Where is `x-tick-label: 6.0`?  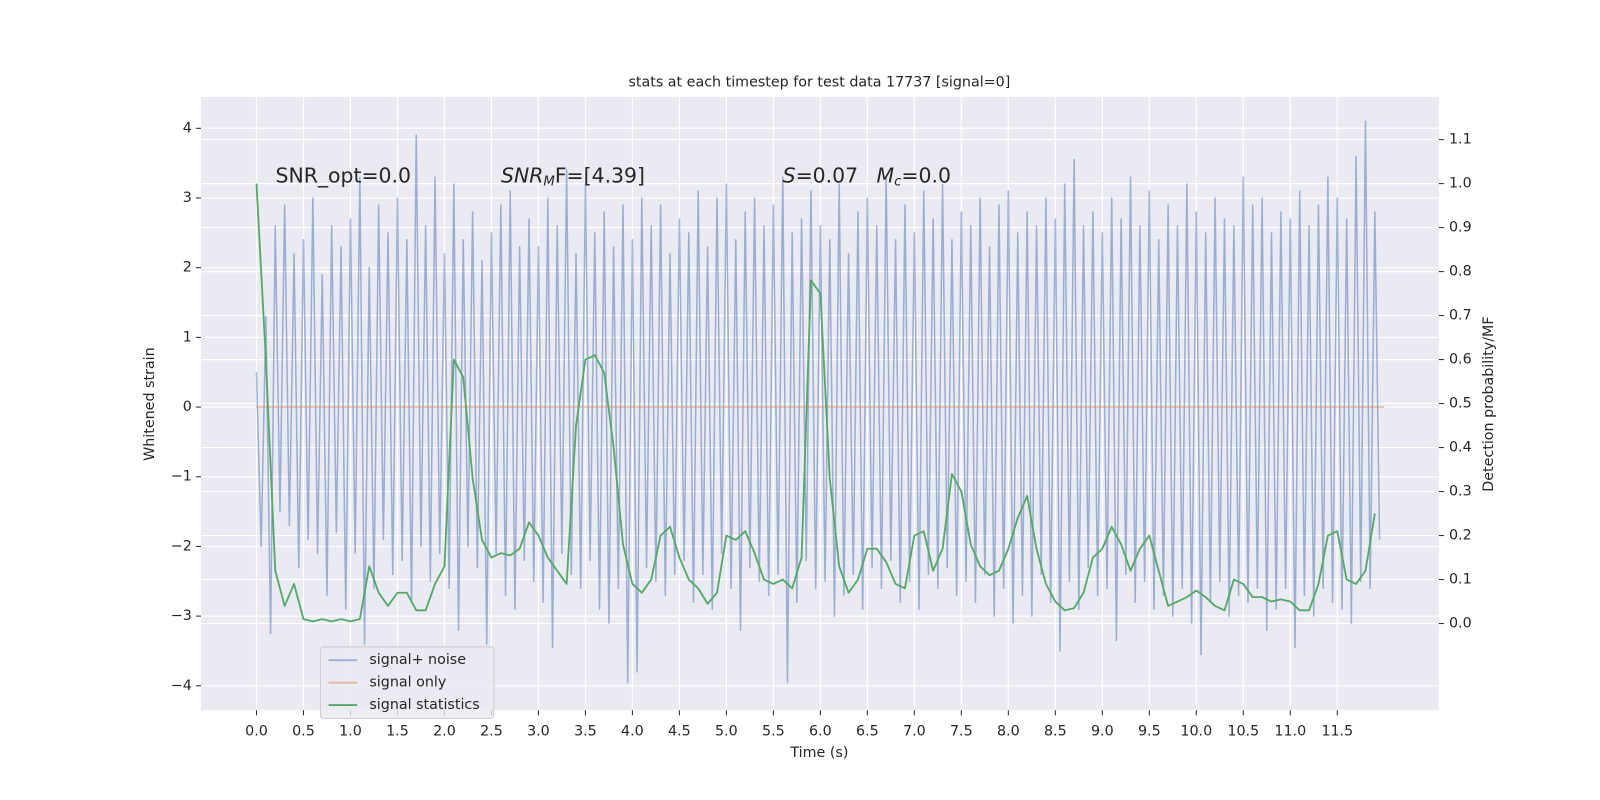
x-tick-label: 6.0 is located at coordinates (820, 732).